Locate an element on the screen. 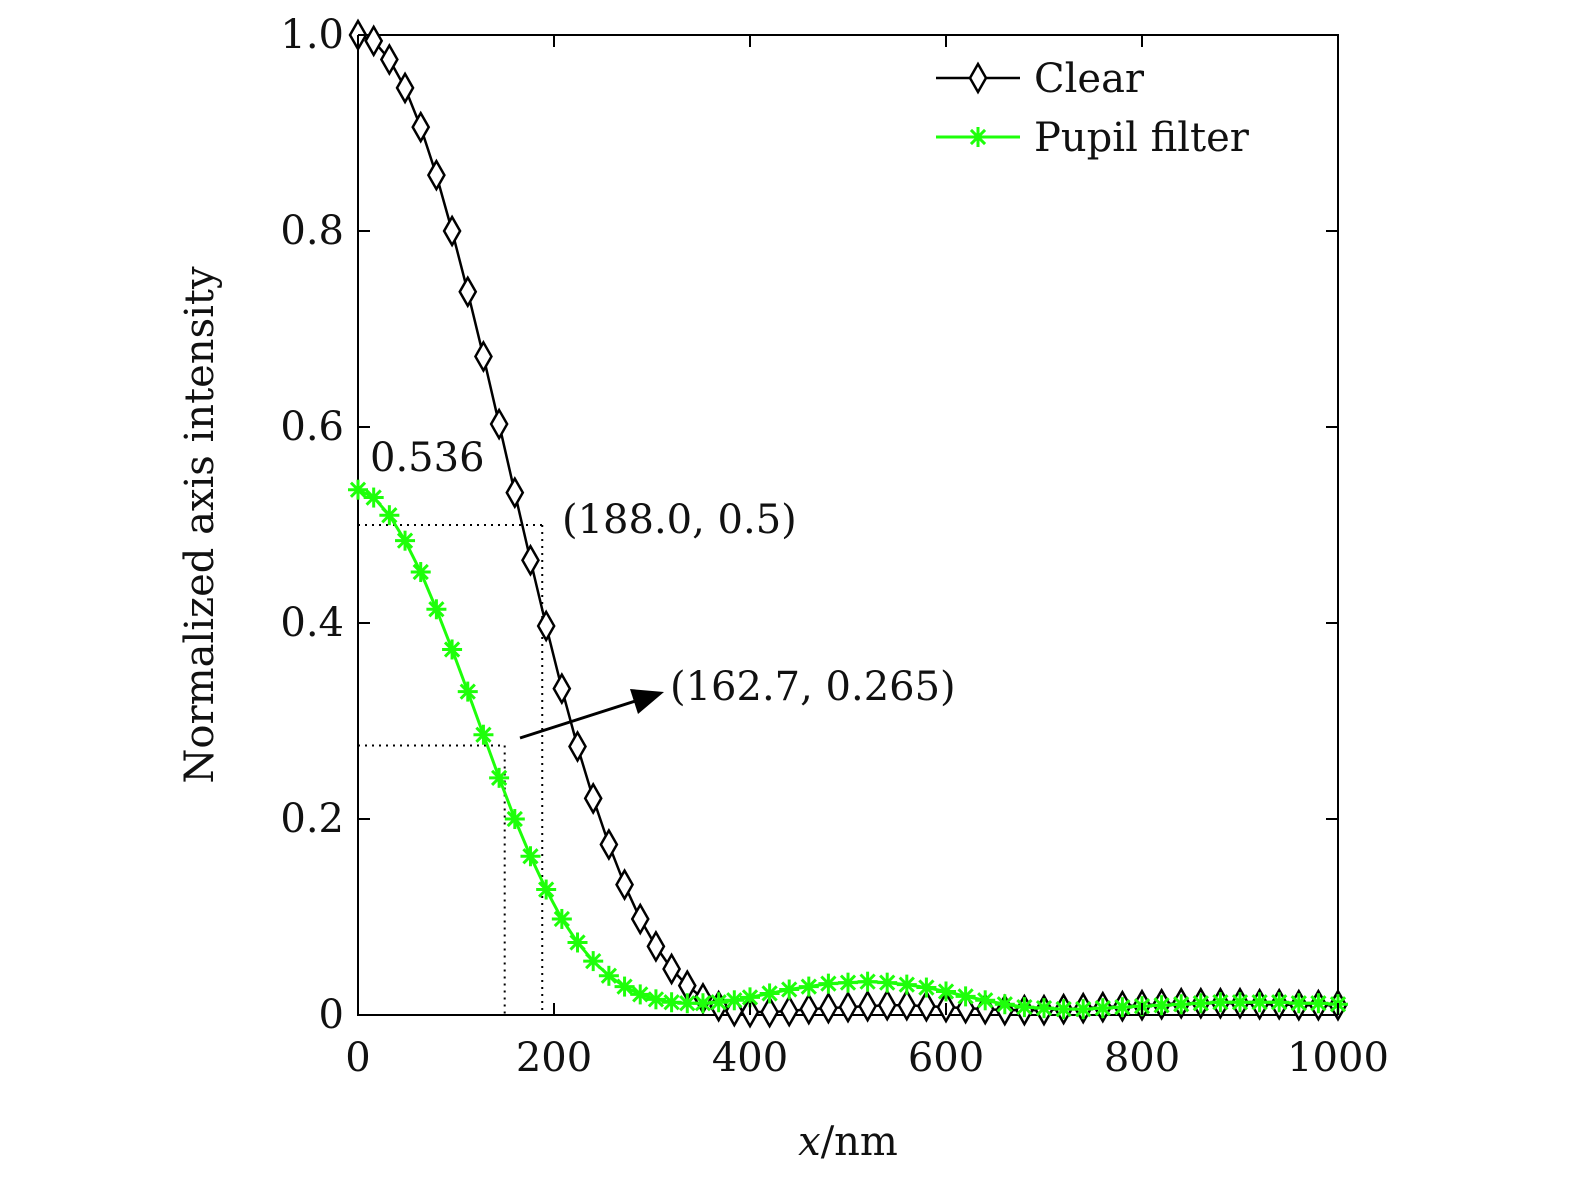  x-tick-label: 1000 is located at coordinates (1338, 1058).